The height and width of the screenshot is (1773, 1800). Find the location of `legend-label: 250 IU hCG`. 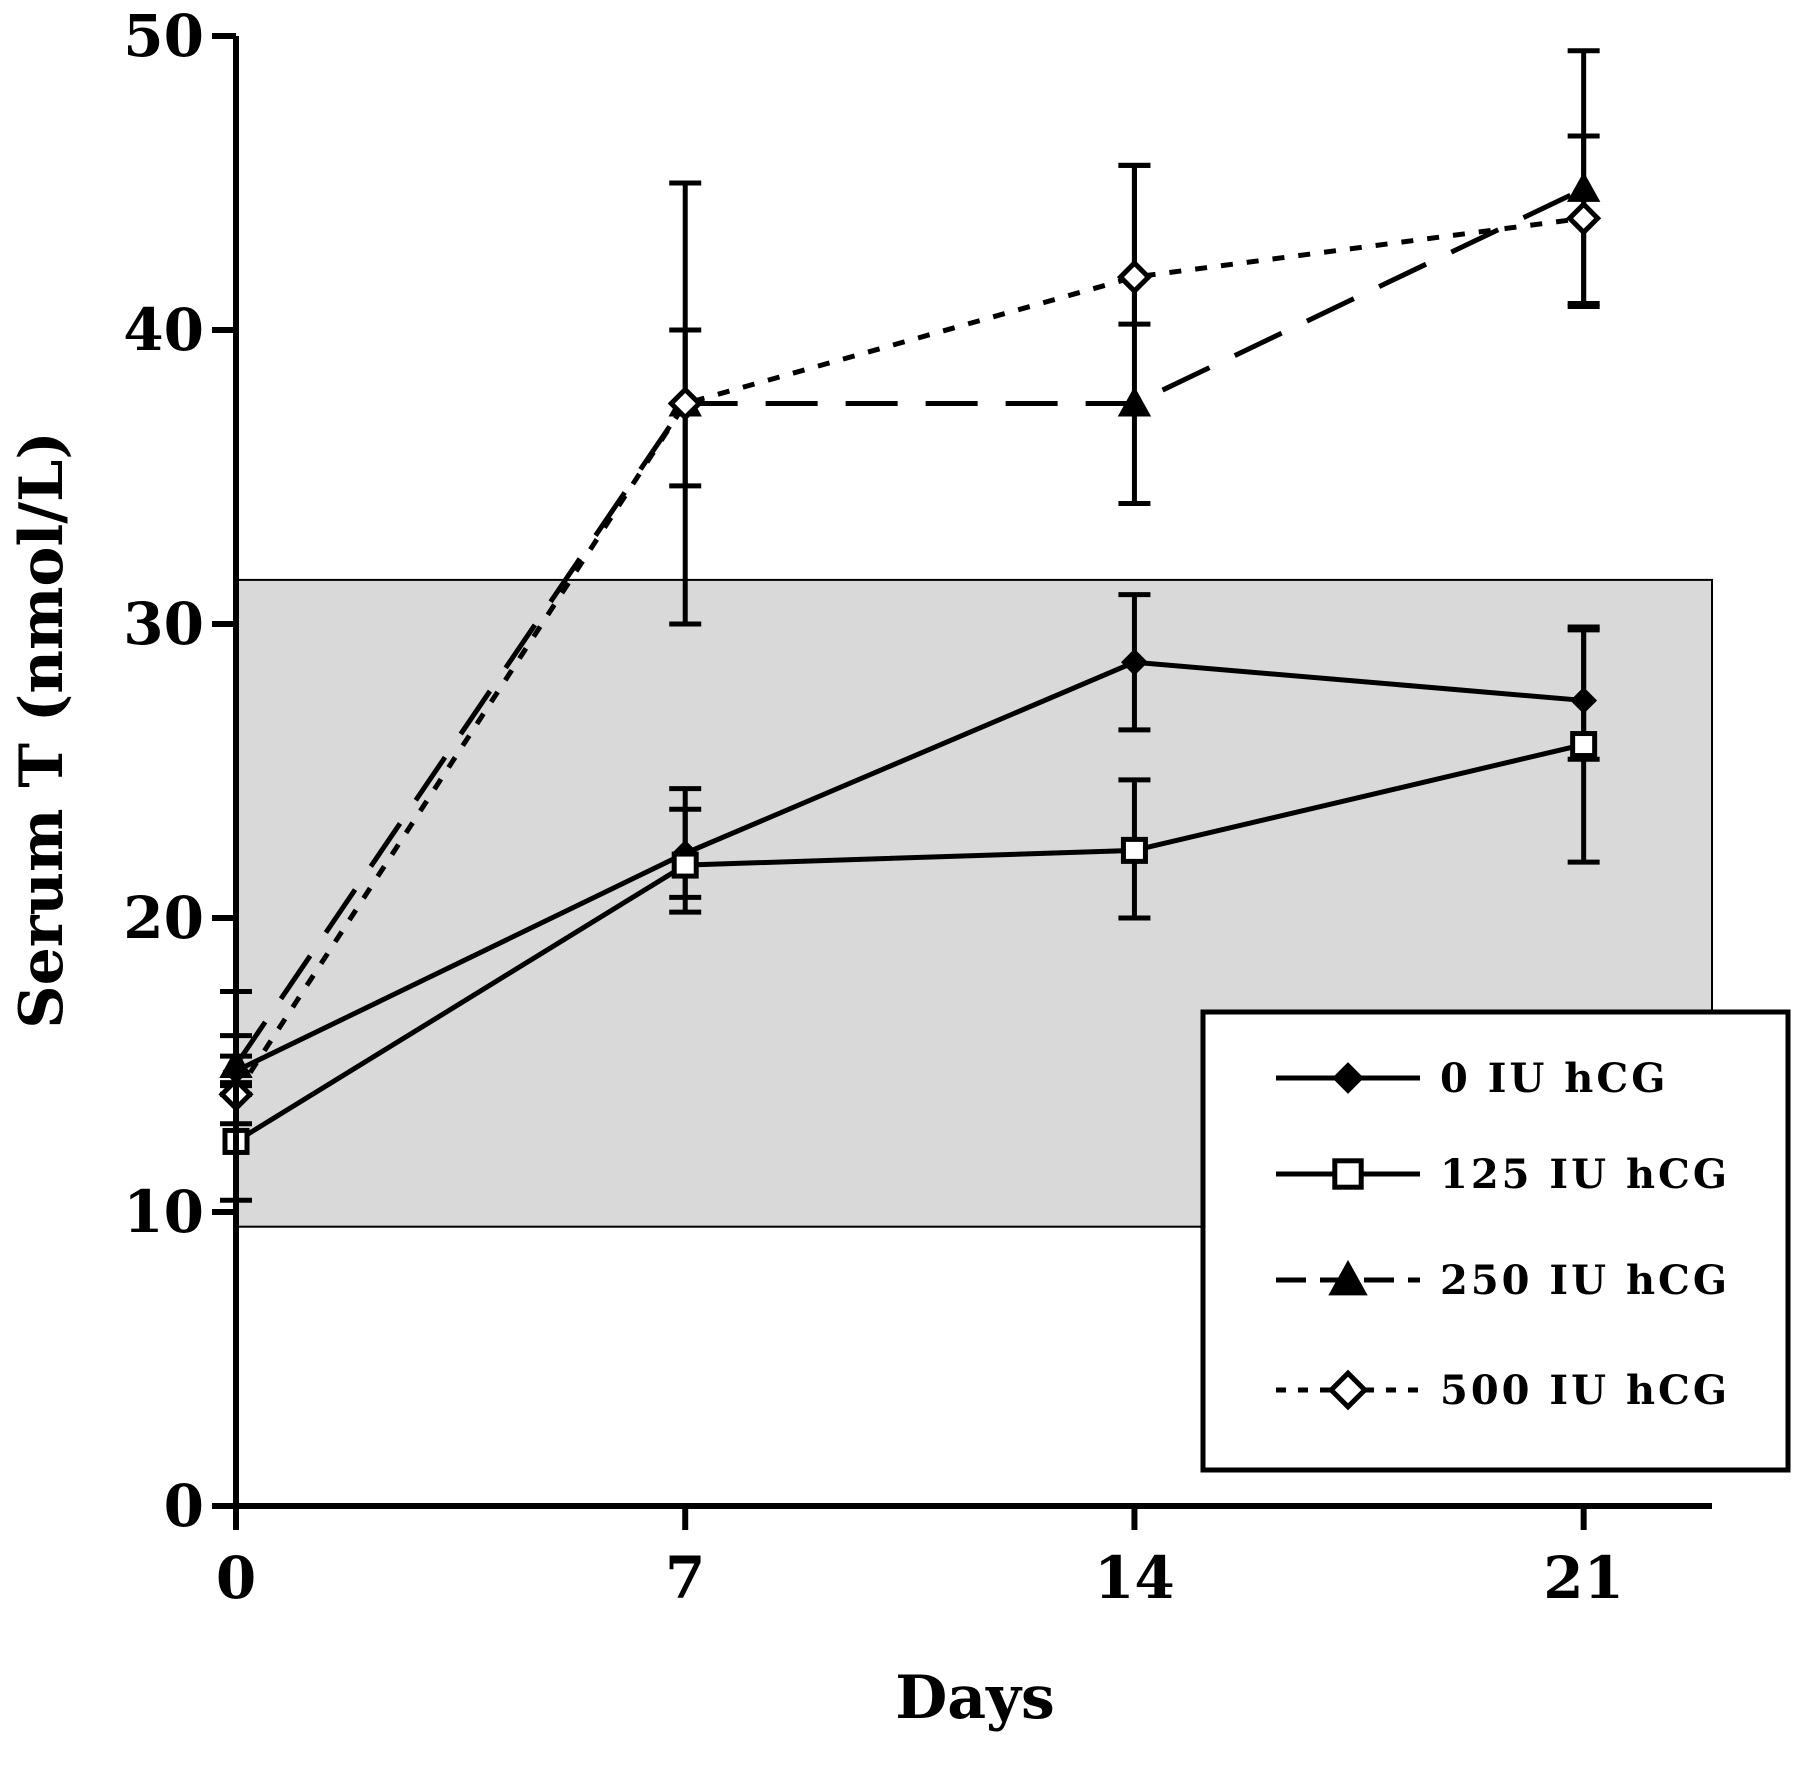

legend-label: 250 IU hCG is located at coordinates (1585, 1280).